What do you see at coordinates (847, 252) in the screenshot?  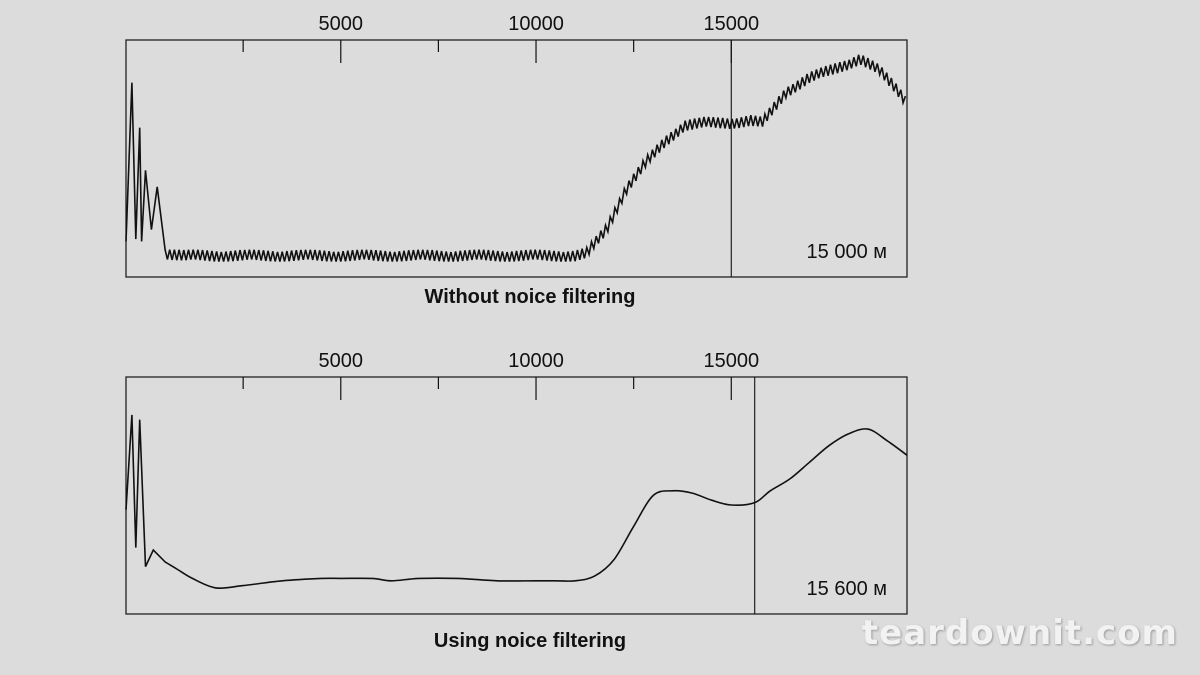 I see `distance-label: 15 000 м` at bounding box center [847, 252].